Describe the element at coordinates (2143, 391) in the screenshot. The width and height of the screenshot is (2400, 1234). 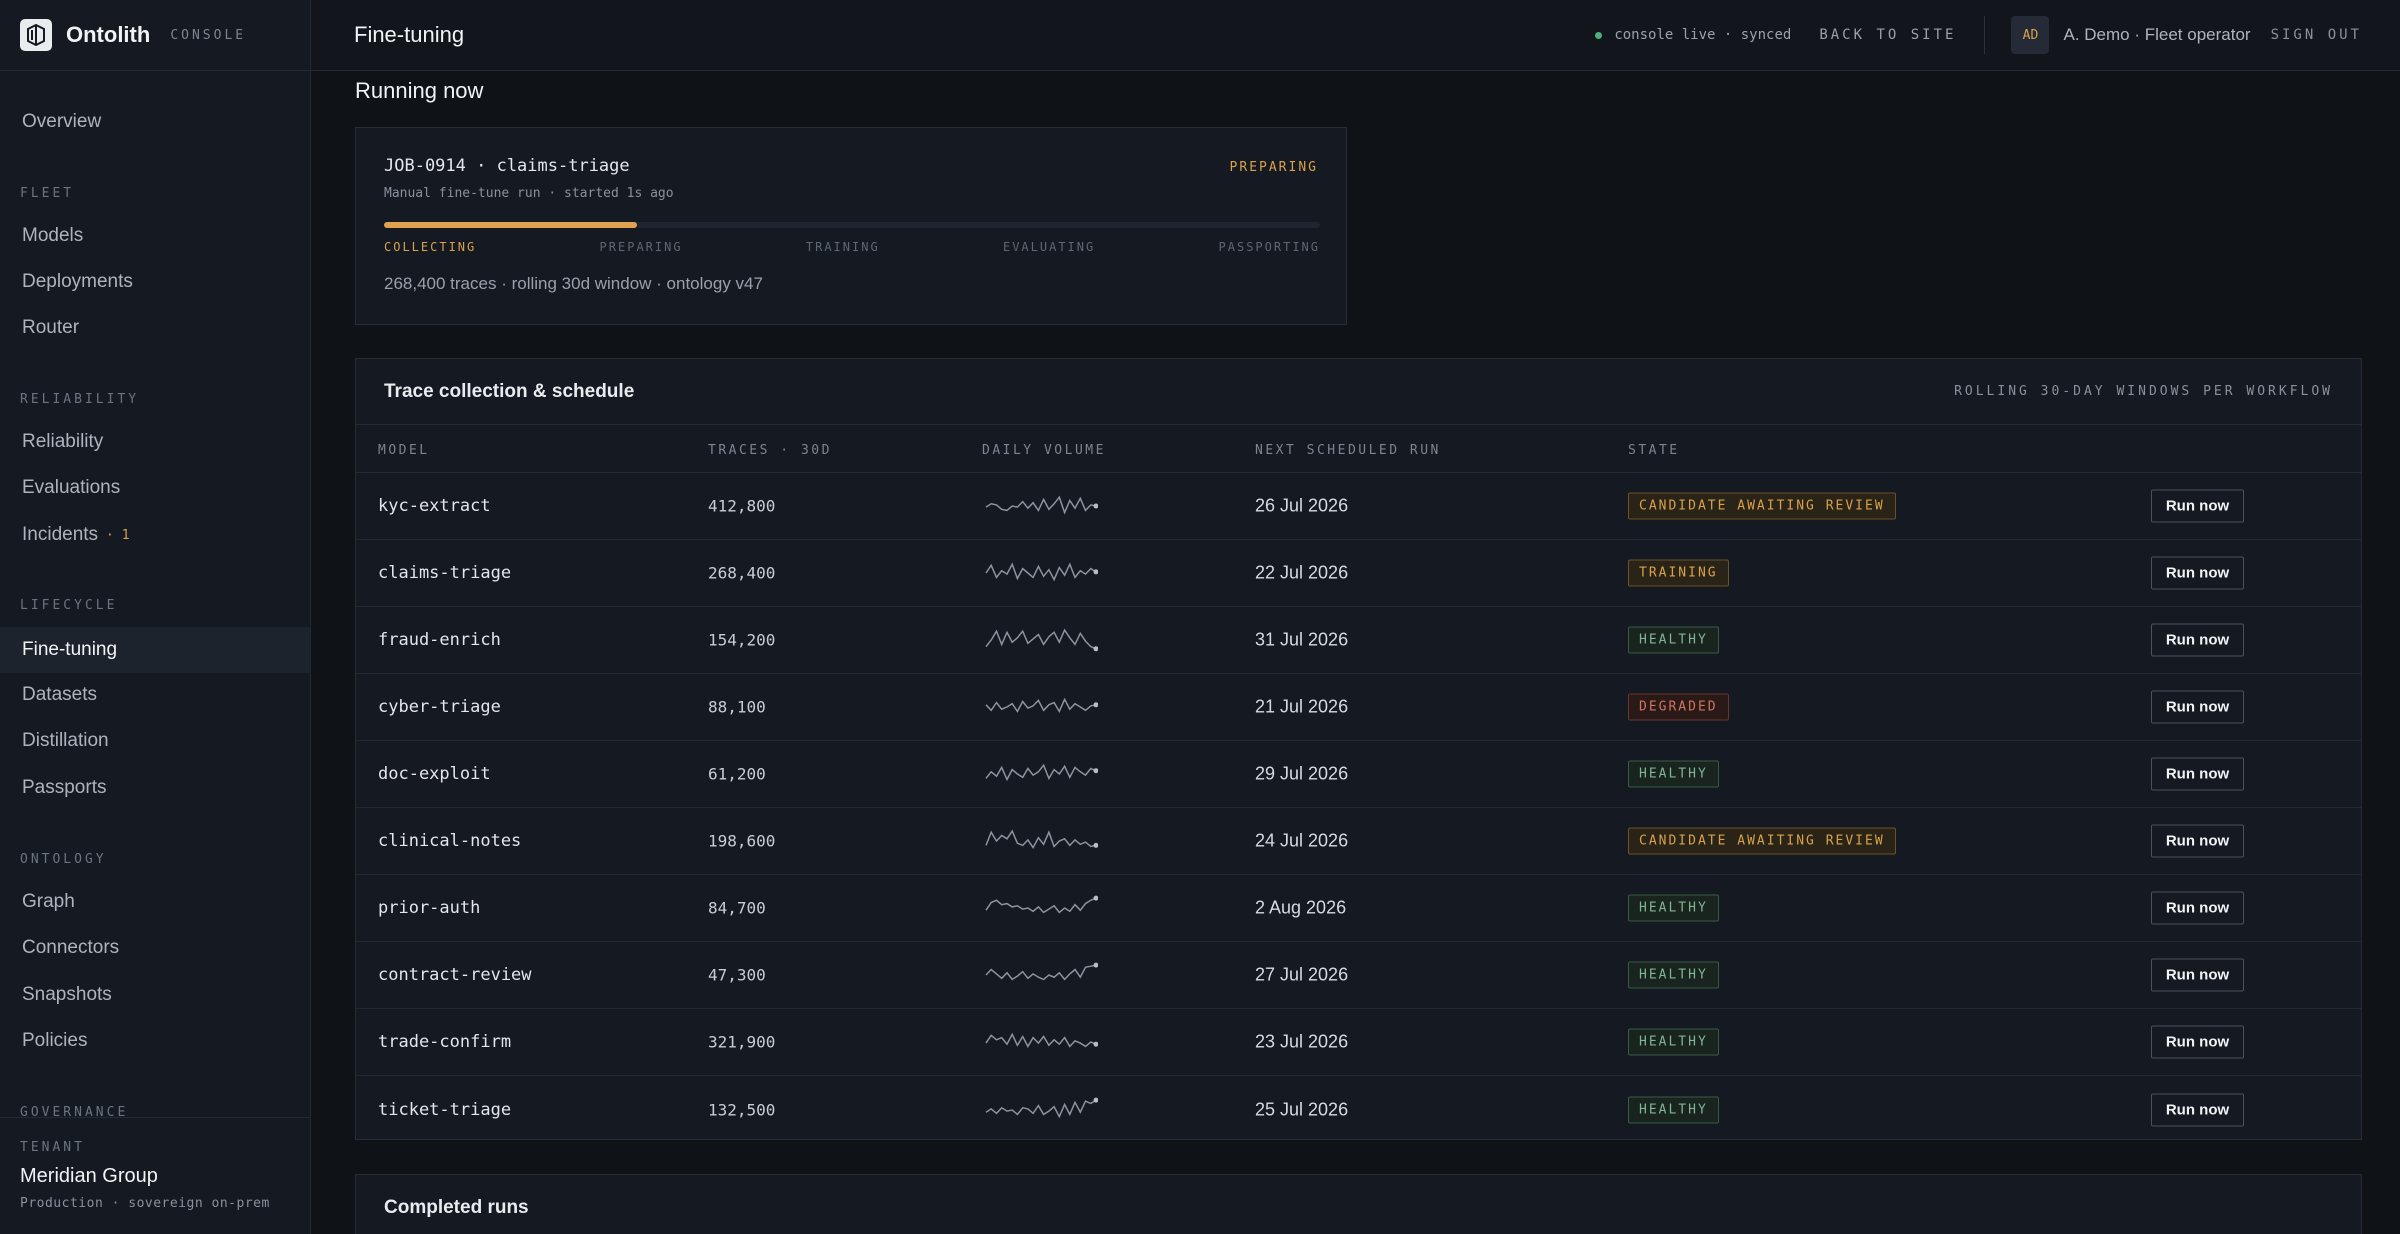
I see `trace-card-note: ROLLING 30-DAY WINDOWS PER WORKFLOW` at that location.